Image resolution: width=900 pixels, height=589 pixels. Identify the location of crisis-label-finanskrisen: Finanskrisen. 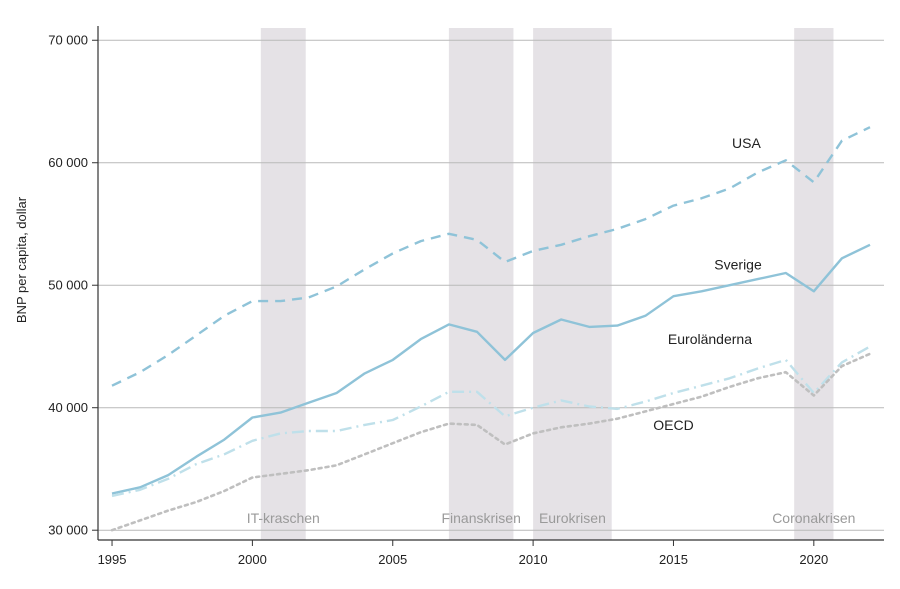
(480, 518).